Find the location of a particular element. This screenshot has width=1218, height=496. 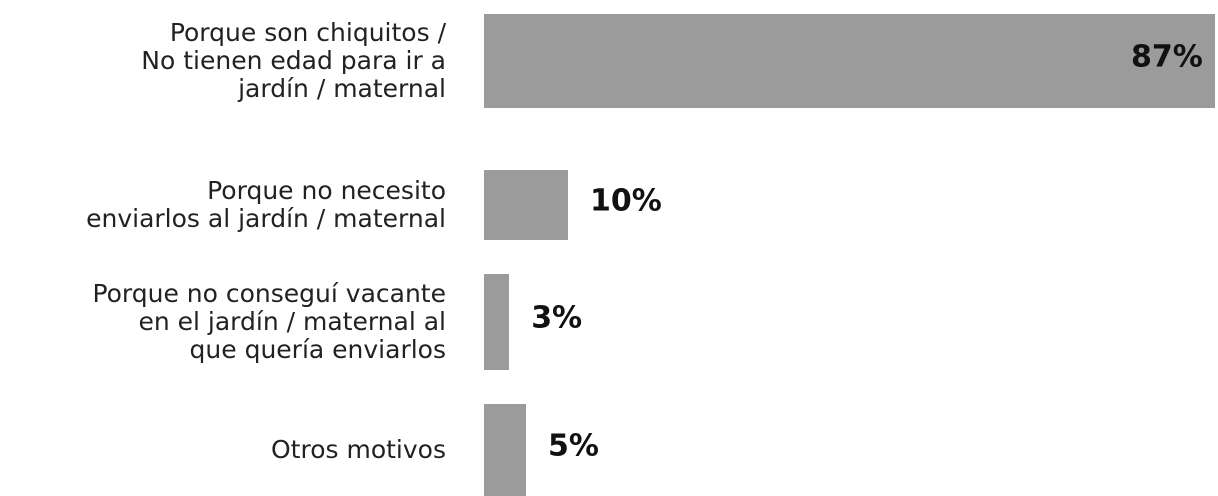

value-label: 87% is located at coordinates (1167, 57).